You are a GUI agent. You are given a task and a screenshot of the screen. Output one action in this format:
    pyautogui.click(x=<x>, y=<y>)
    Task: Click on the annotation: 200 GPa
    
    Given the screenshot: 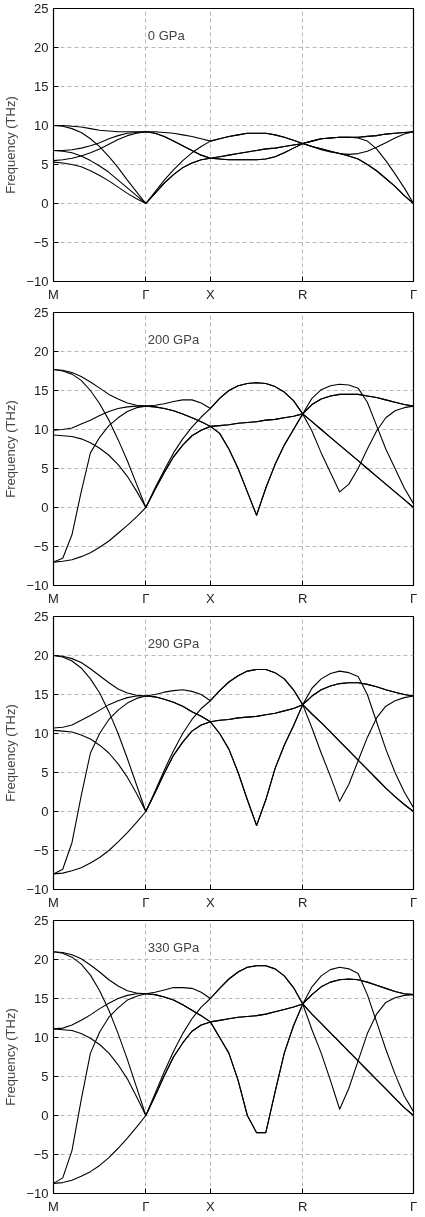 What is the action you would take?
    pyautogui.click(x=173, y=339)
    